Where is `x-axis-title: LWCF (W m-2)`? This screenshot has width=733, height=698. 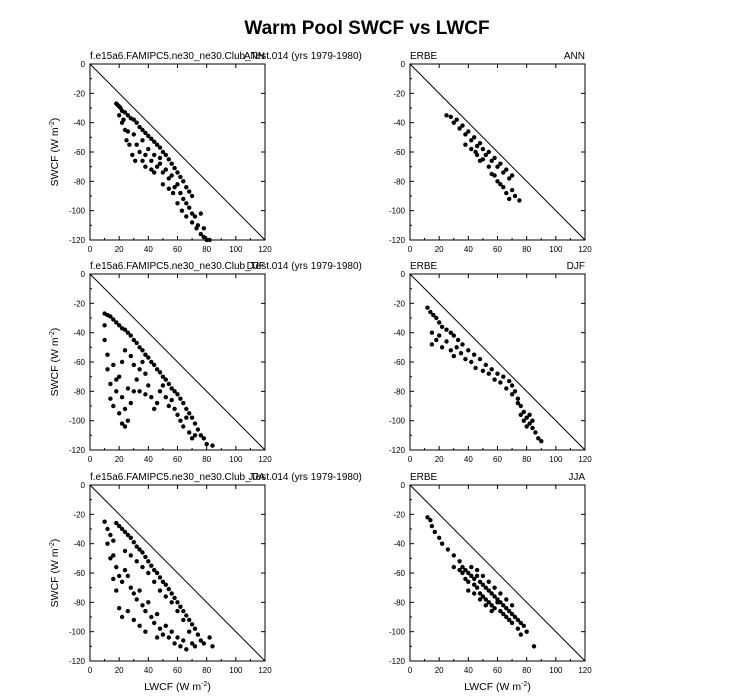 x-axis-title: LWCF (W m-2) is located at coordinates (177, 687).